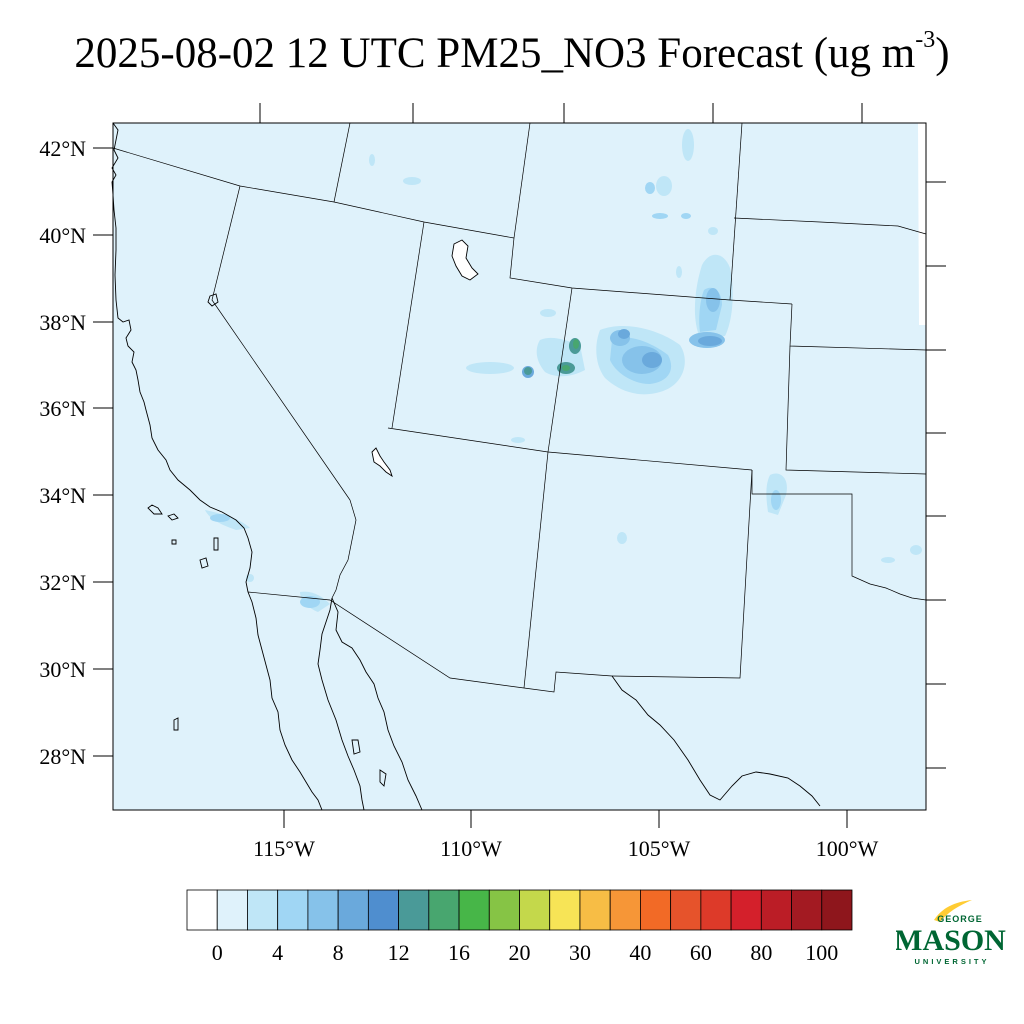 Image resolution: width=1024 pixels, height=1024 pixels. I want to click on colorbar-labels: 0 4 8 12 16 20 30 40 60 80 100, so click(525, 952).